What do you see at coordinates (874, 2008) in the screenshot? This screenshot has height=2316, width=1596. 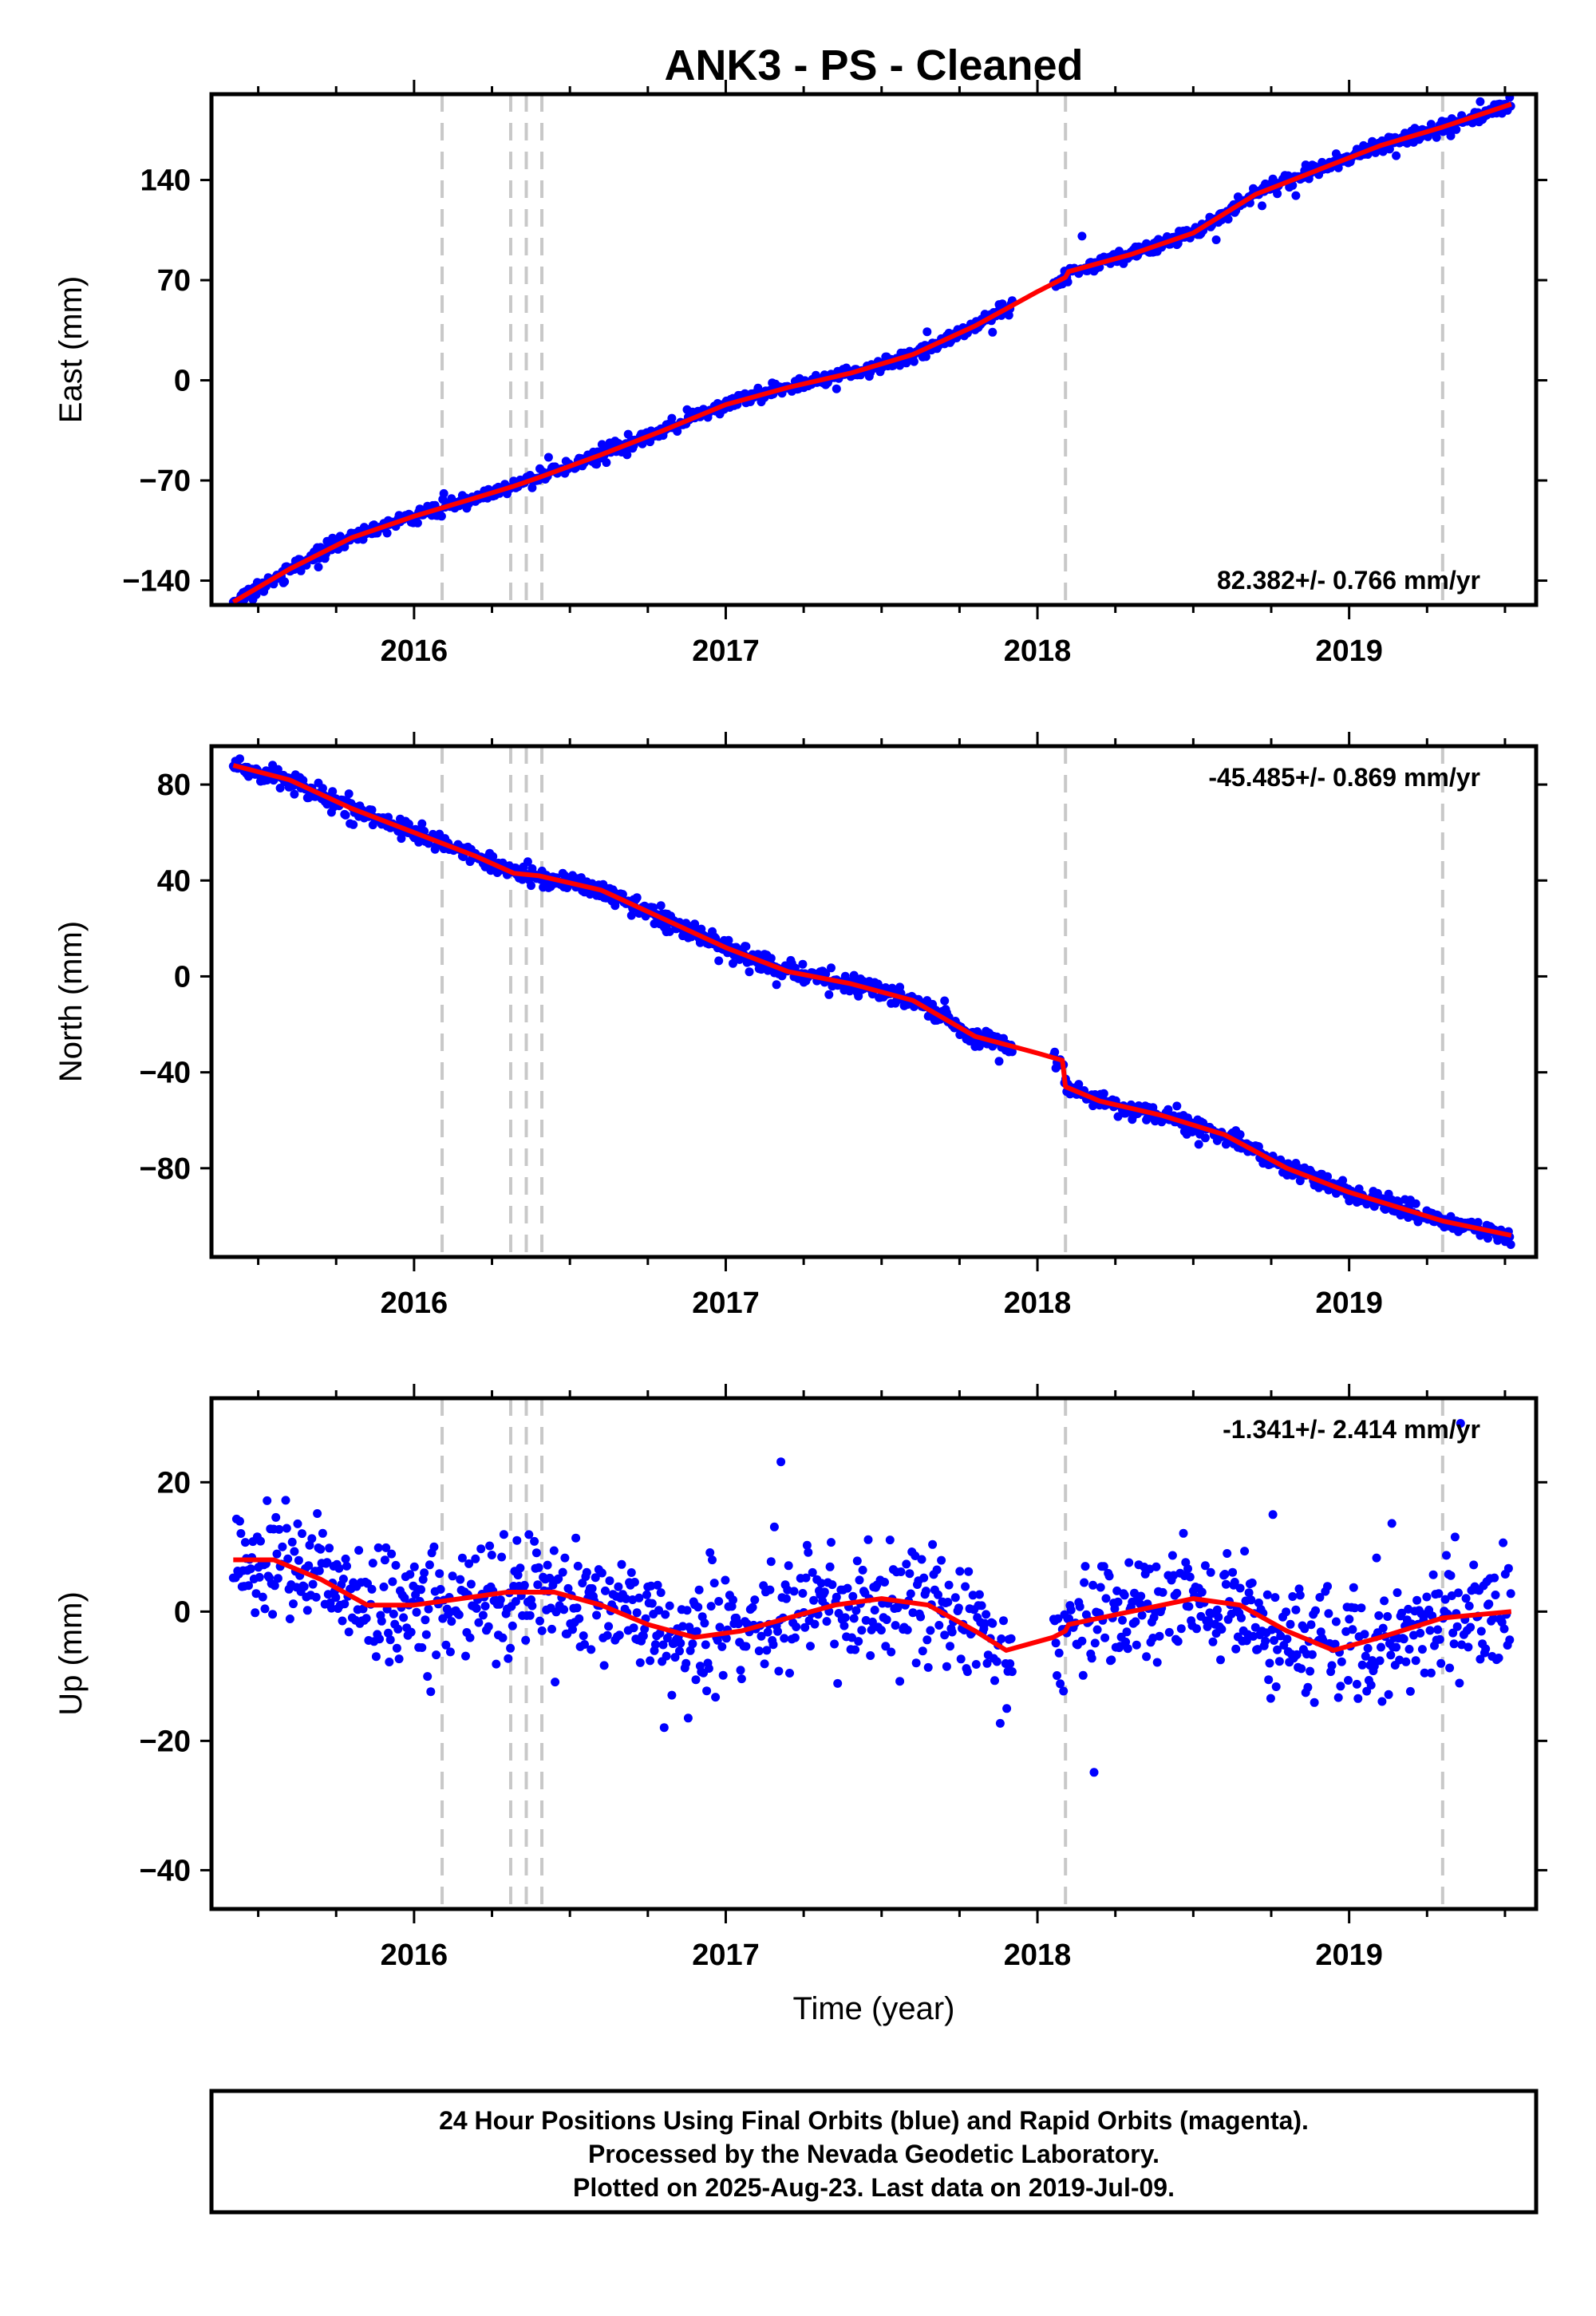 I see `x-axis-title: Time (year)` at bounding box center [874, 2008].